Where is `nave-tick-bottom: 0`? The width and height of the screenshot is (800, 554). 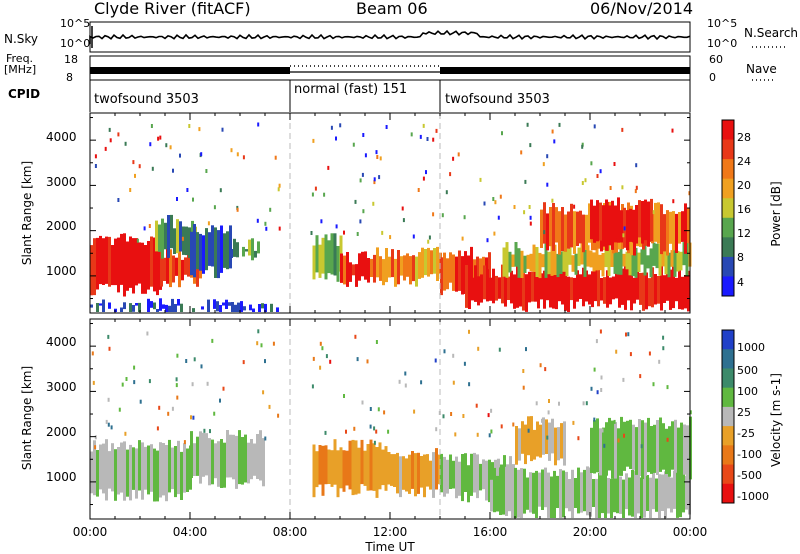
nave-tick-bottom: 0 is located at coordinates (712, 77).